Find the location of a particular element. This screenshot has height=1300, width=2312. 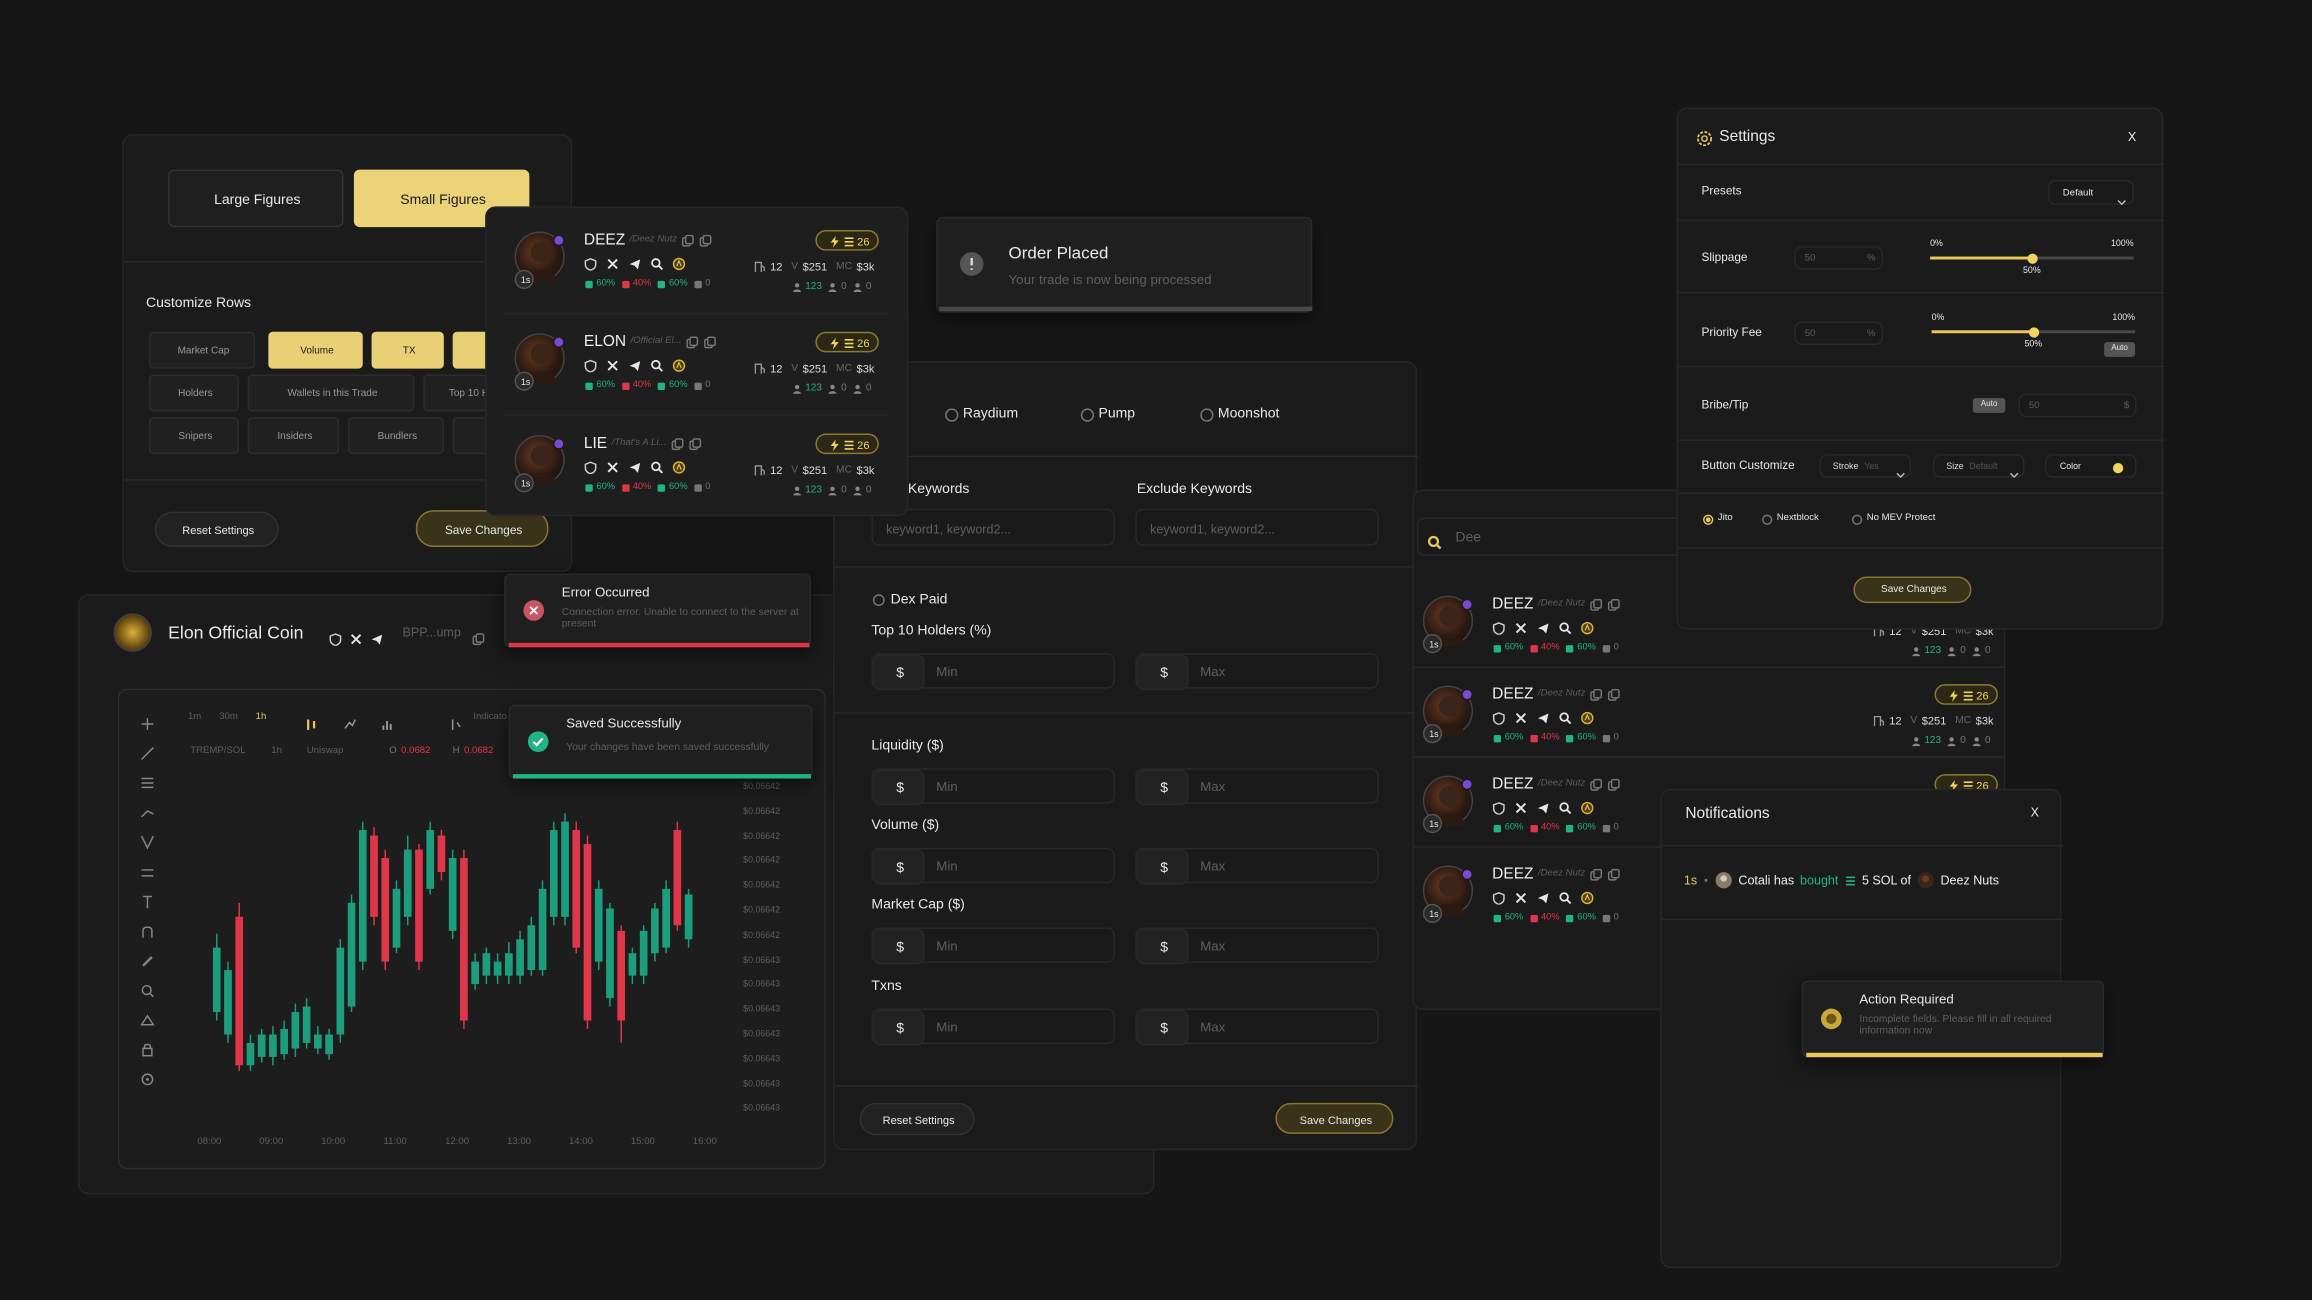

launchpad-label: Moonshot is located at coordinates (1248, 414).